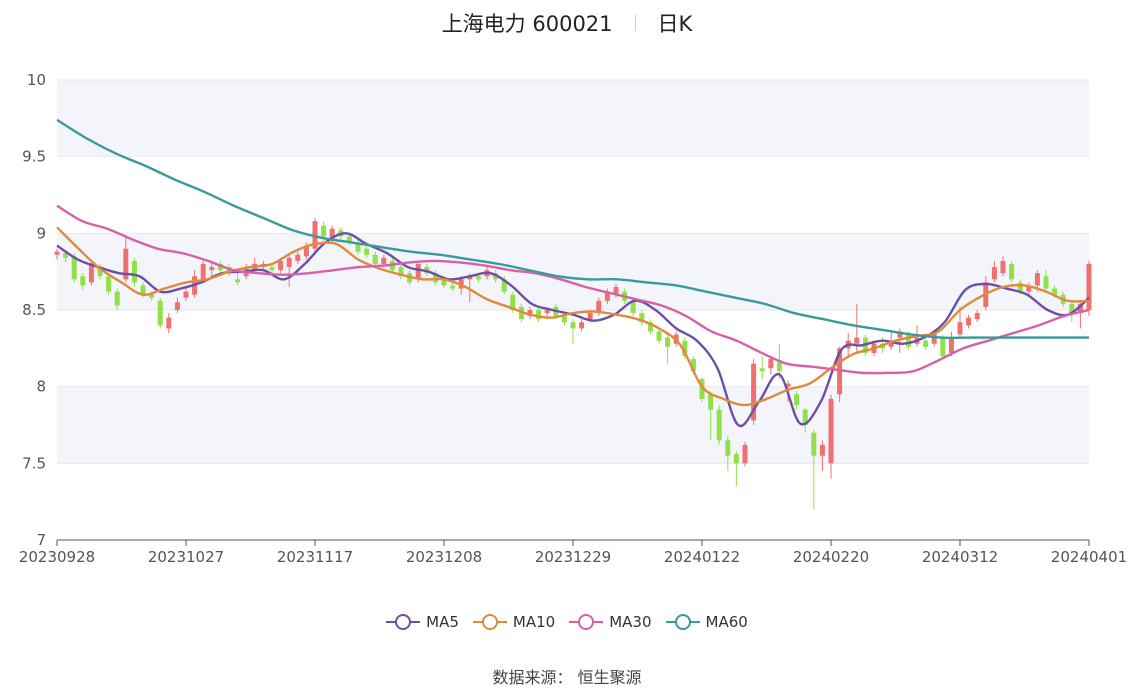 The image size is (1134, 689). Describe the element at coordinates (635, 23) in the screenshot. I see `title-separator` at that location.